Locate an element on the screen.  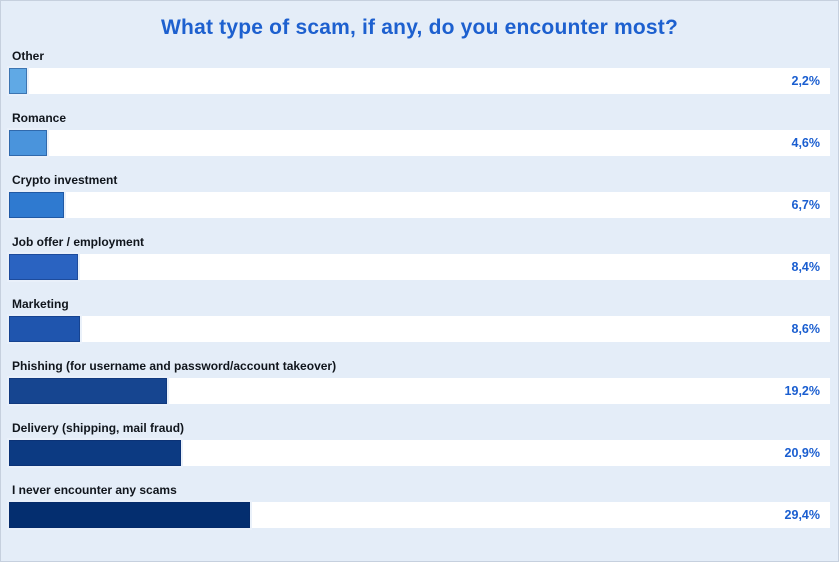
bar-row: Delivery (shipping, mail fraud) 20,9% is located at coordinates (418, 444).